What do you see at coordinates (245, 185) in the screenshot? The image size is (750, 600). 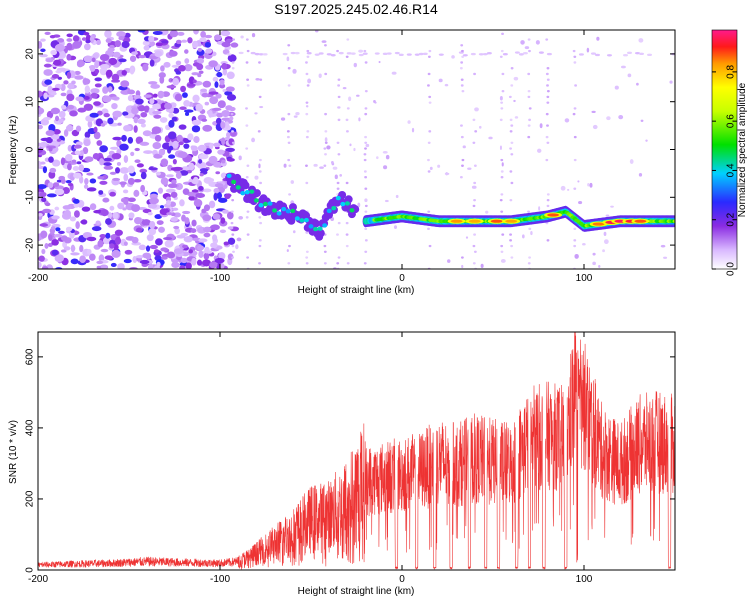 I see `trace-blob` at bounding box center [245, 185].